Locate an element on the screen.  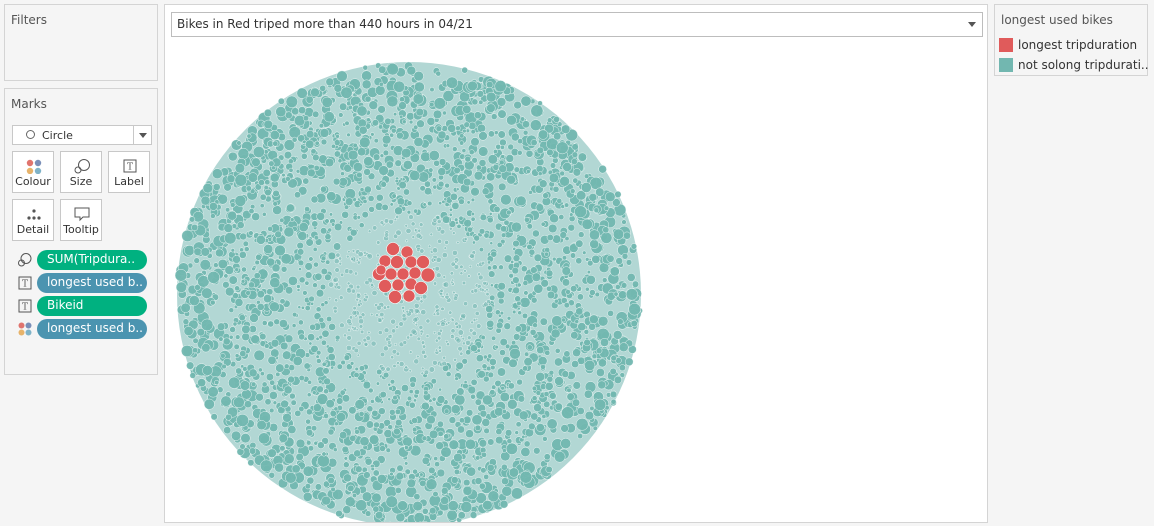
legend-swatch-teal is located at coordinates (1006, 65).